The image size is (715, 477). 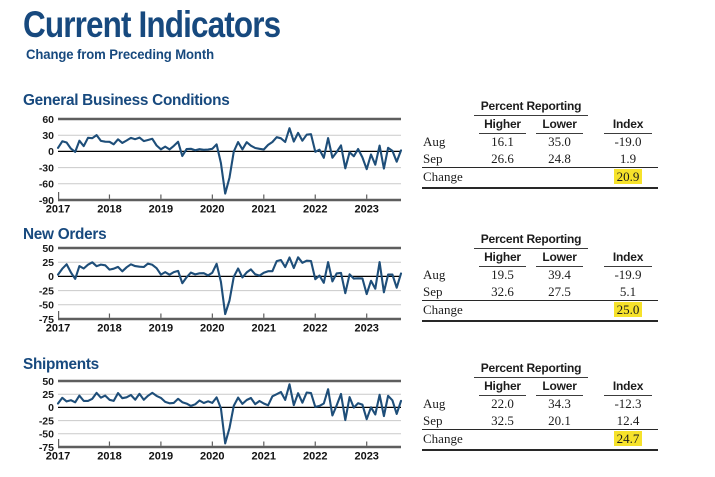 What do you see at coordinates (540, 178) in the screenshot?
I see `table-row-change: Change 20.9` at bounding box center [540, 178].